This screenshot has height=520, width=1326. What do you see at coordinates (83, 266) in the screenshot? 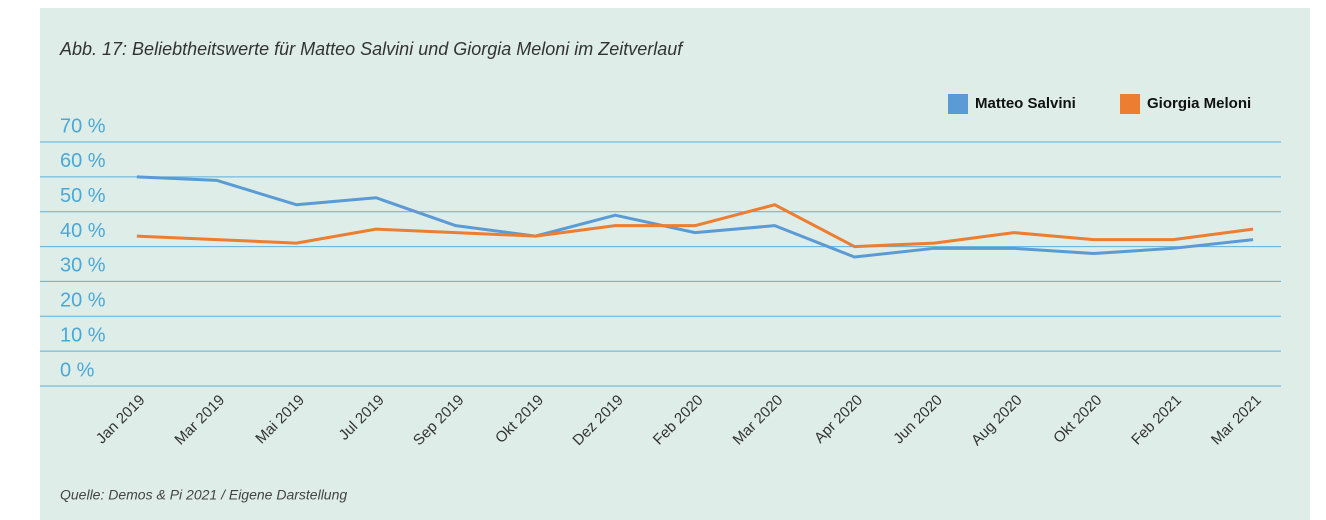
I see `y-tick-label: 30 %` at bounding box center [83, 266].